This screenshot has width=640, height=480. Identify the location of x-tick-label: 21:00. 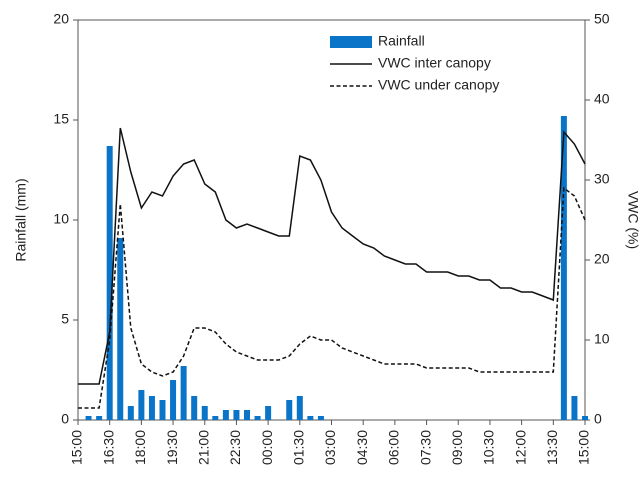
(203, 447).